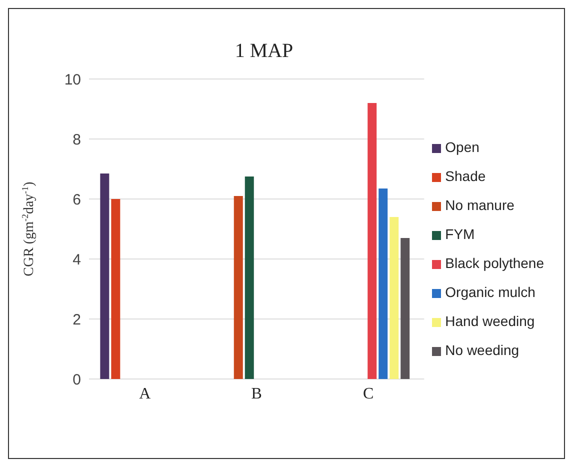 Image resolution: width=573 pixels, height=467 pixels. Describe the element at coordinates (479, 205) in the screenshot. I see `legend-label: No manure` at that location.